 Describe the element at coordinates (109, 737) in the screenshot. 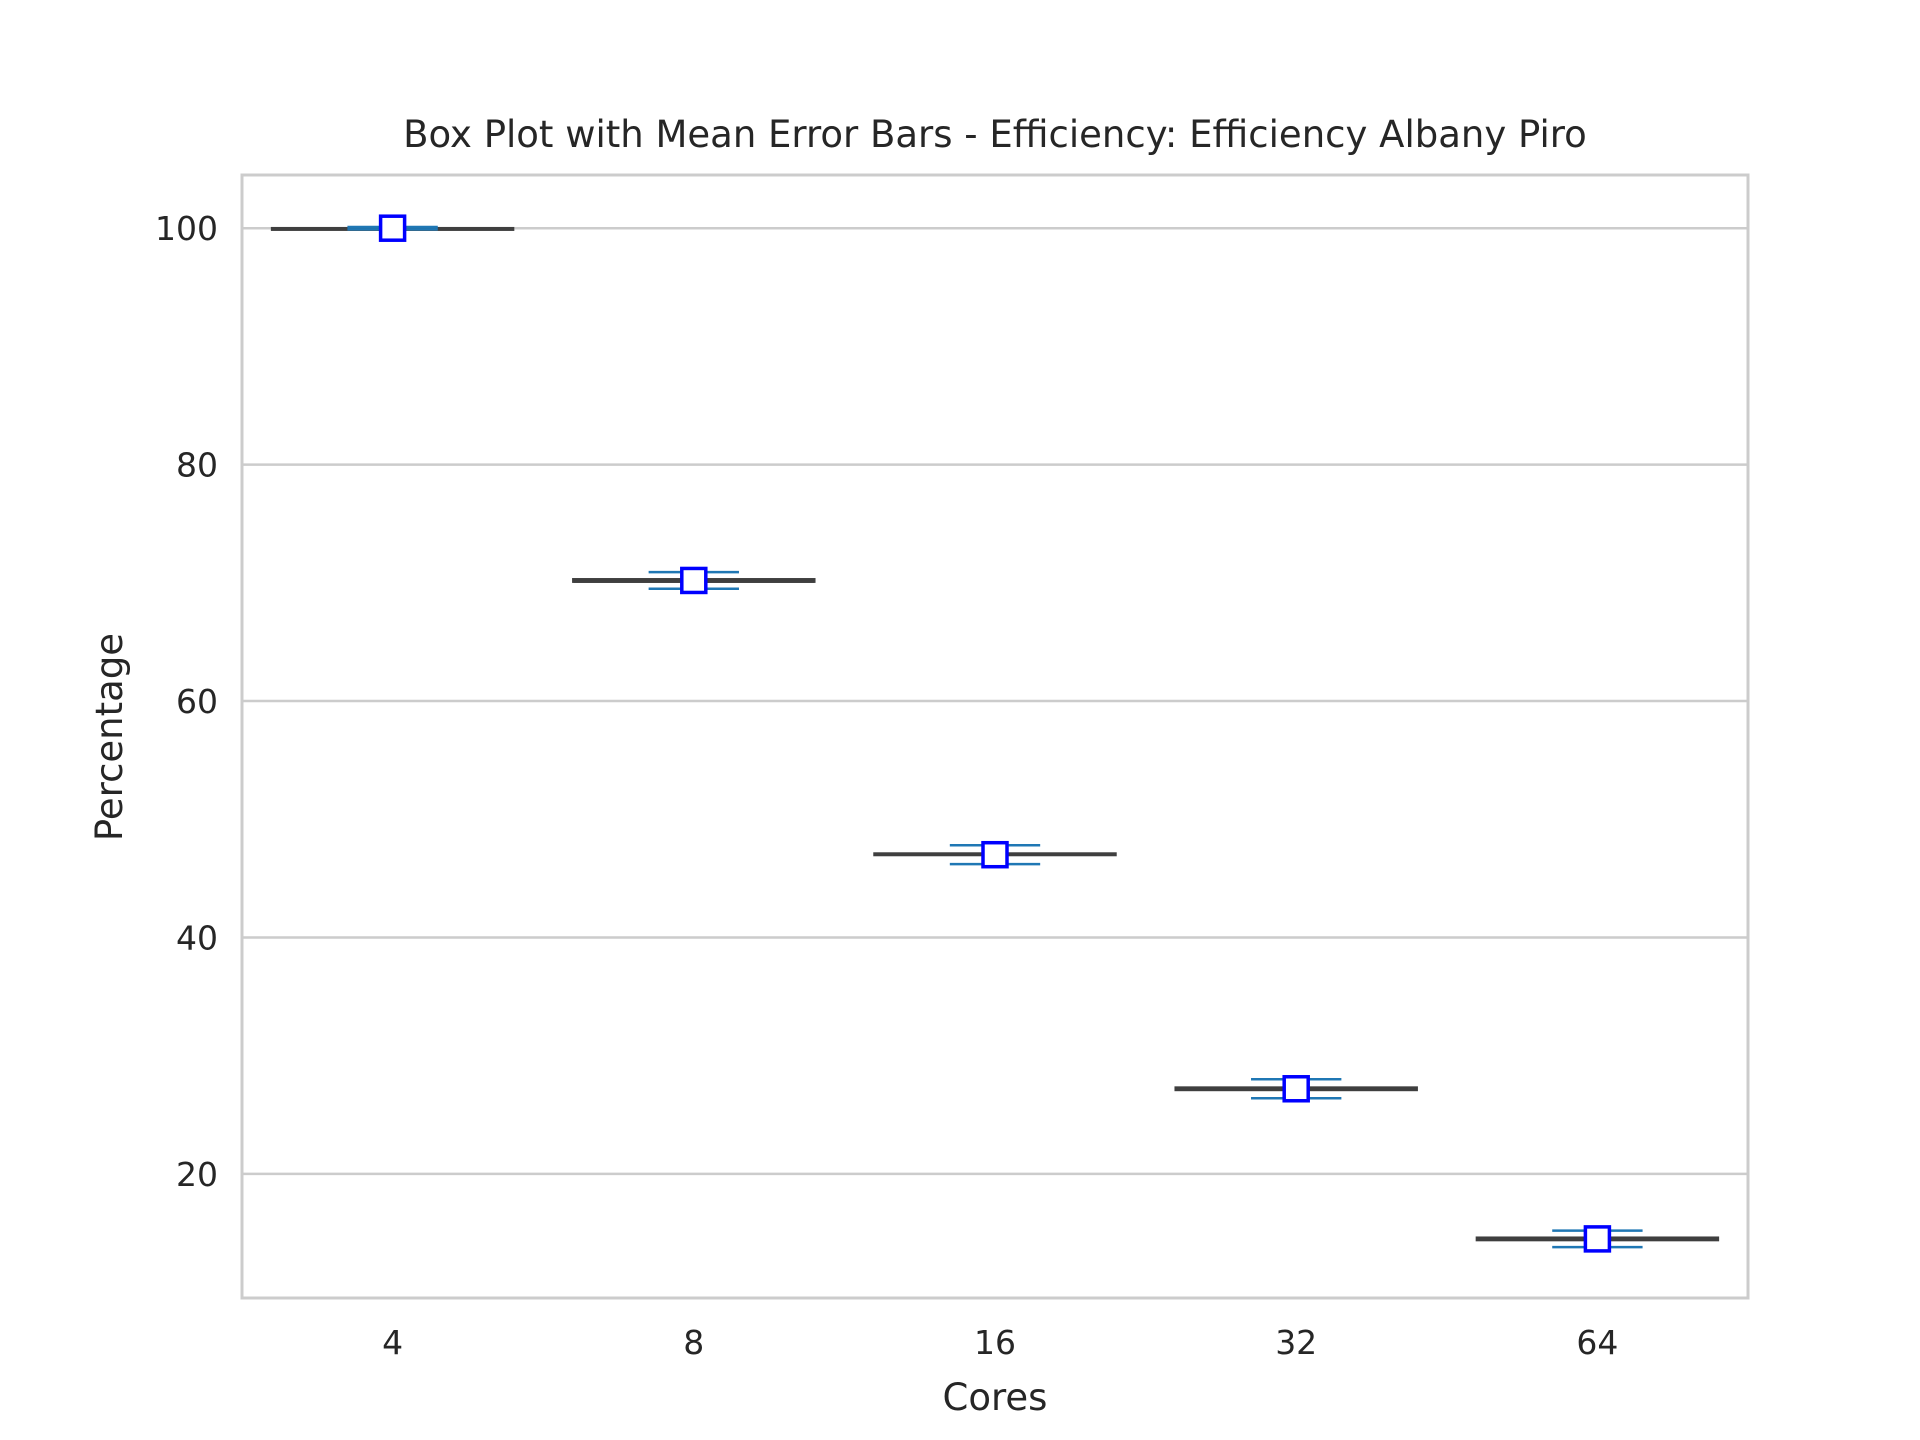

I see `y-axis-label: Percentage` at that location.